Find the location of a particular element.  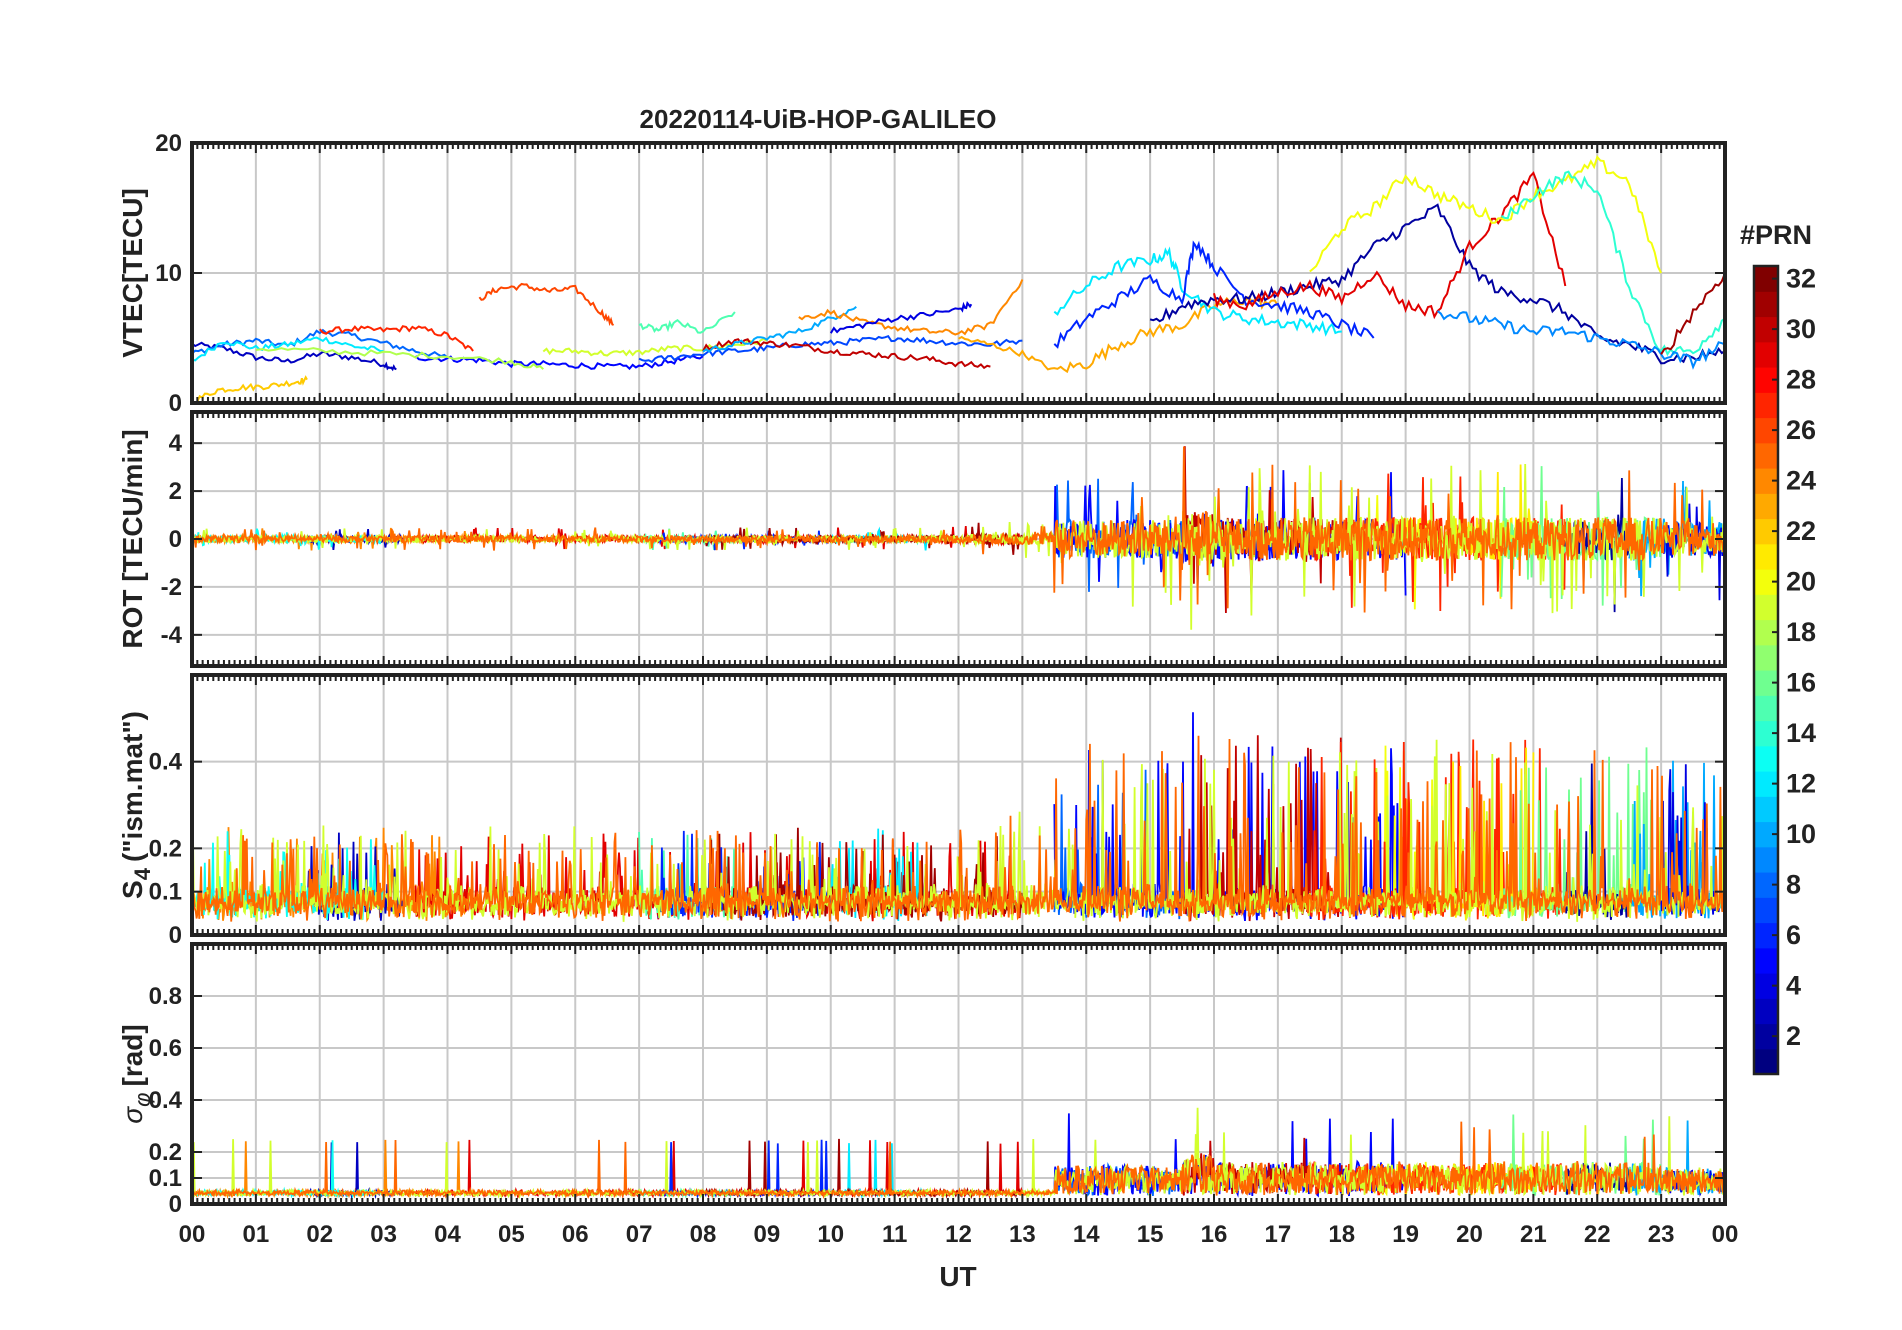

y-tick-label: 4 is located at coordinates (176, 443).